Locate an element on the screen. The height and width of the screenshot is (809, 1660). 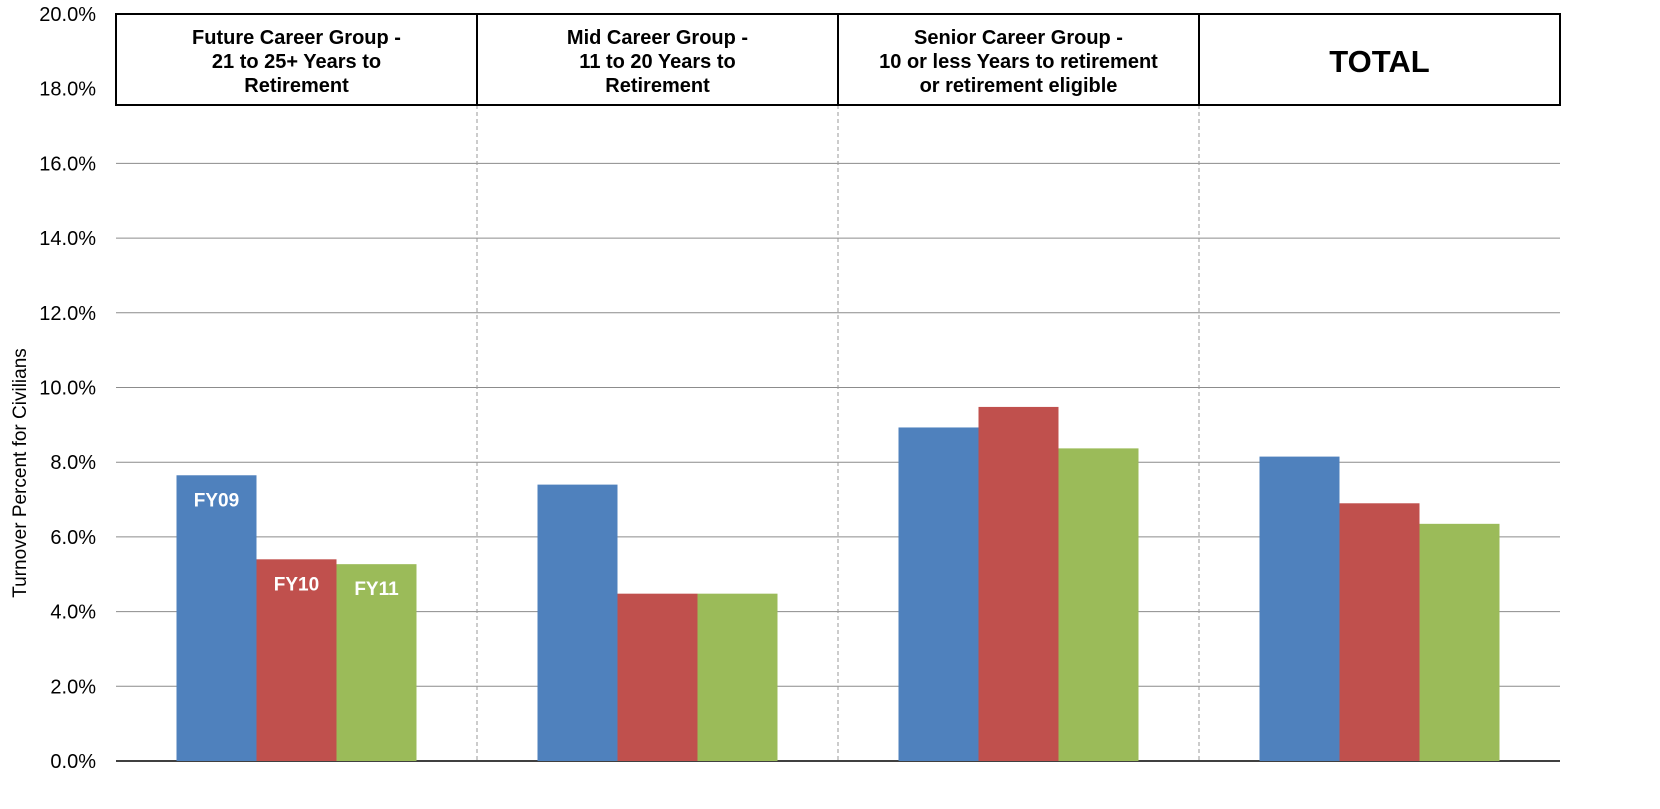
category-header-label: TOTAL is located at coordinates (1379, 61).